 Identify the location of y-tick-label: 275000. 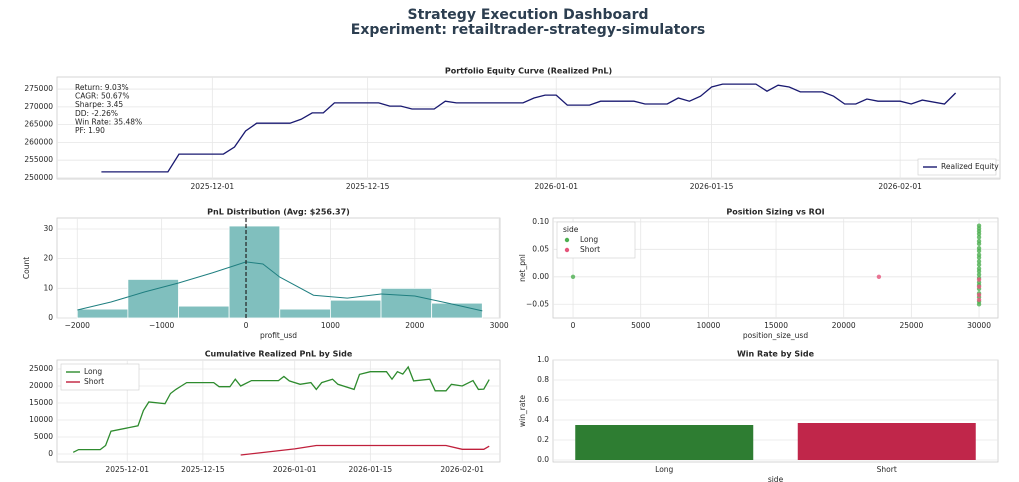
(38, 88).